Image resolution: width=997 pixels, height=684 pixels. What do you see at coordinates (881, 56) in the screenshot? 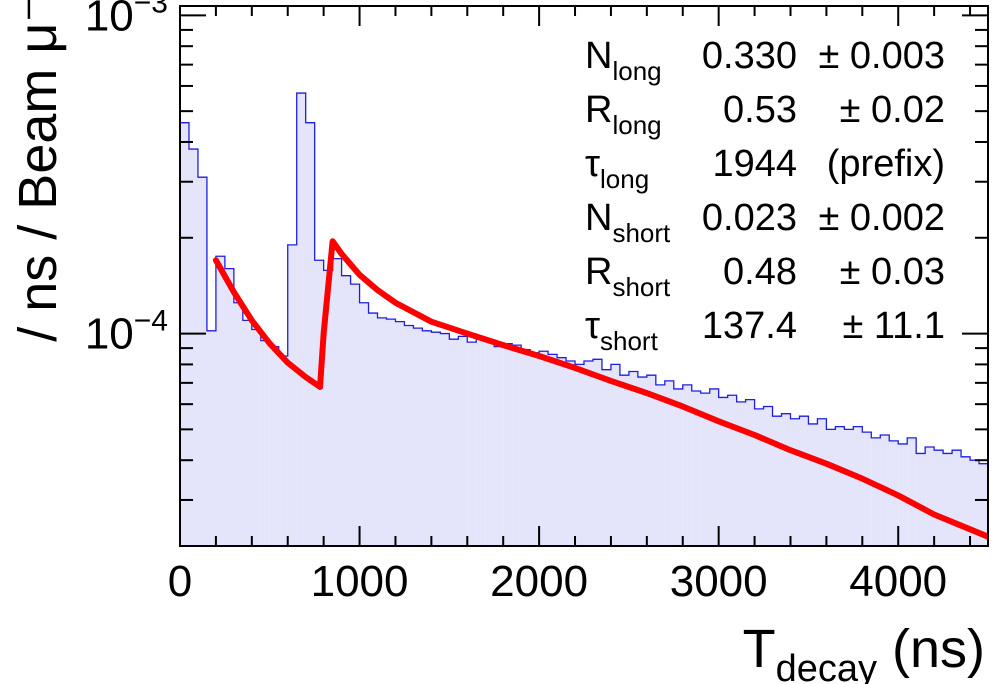
I see `stat-error: ± 0.003` at bounding box center [881, 56].